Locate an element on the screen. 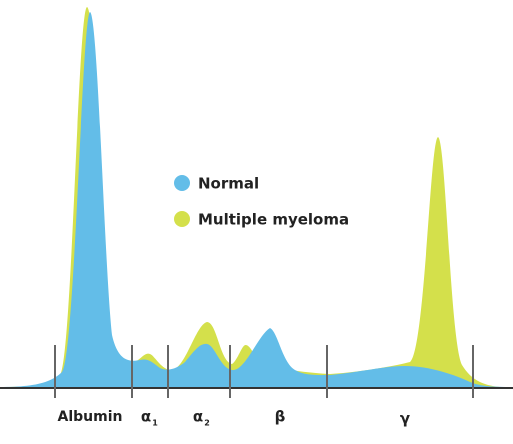 This screenshot has width=513, height=444. legend-label: Multiple myeloma is located at coordinates (273, 220).